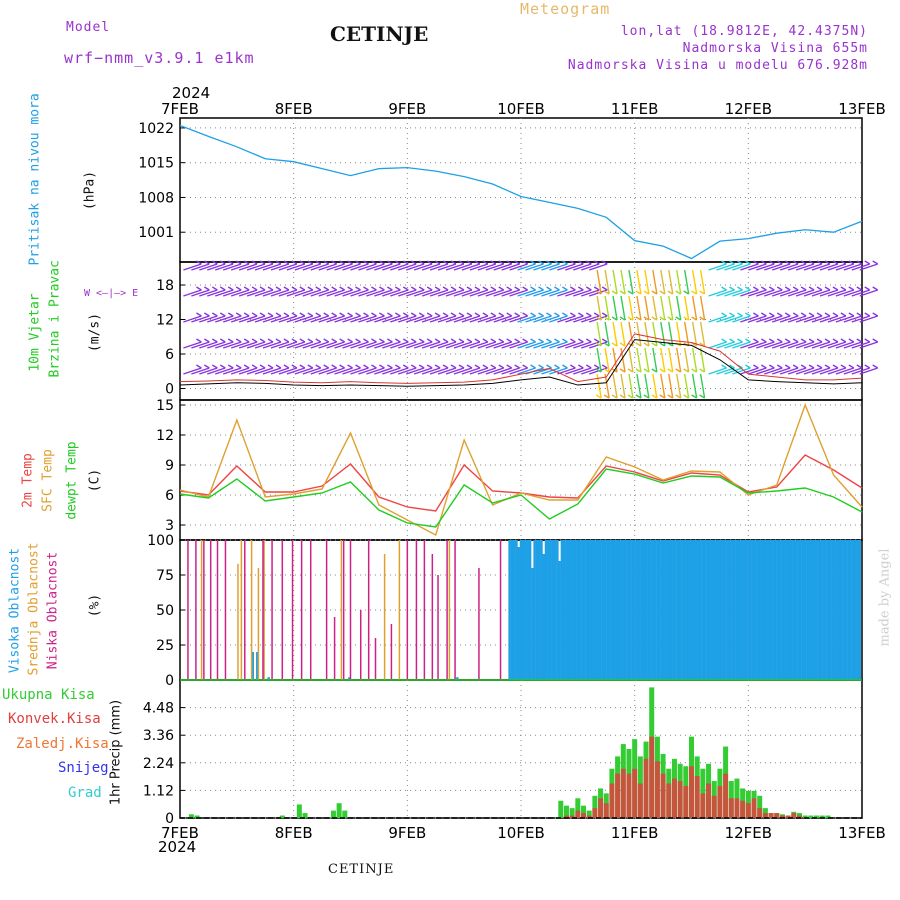 The width and height of the screenshot is (900, 900). I want to click on cloud-ytick-label: 0, so click(169, 681).